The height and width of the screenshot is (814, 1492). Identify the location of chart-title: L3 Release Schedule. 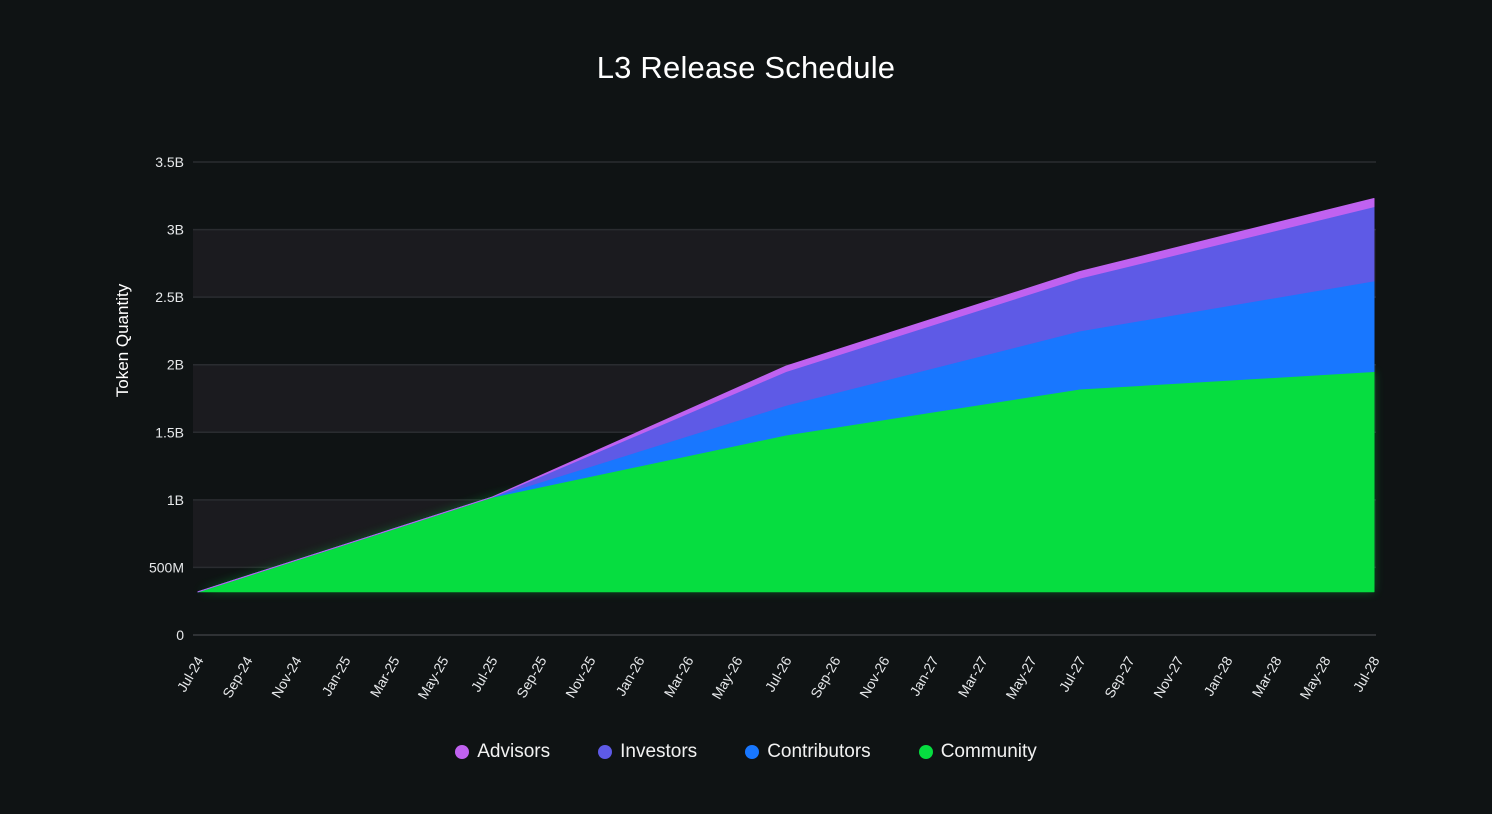
(746, 67).